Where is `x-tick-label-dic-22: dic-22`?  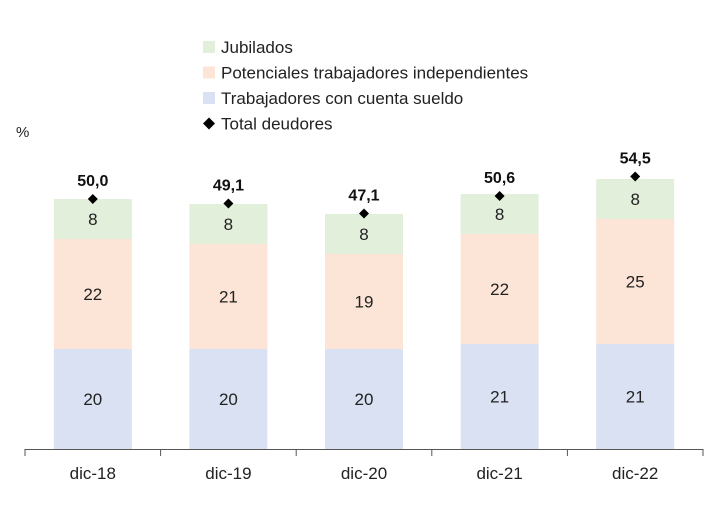 x-tick-label-dic-22: dic-22 is located at coordinates (635, 473).